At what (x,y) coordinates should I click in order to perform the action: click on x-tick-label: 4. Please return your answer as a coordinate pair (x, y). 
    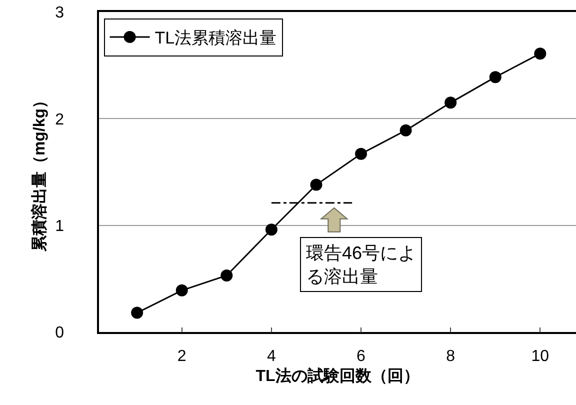
    Looking at the image, I should click on (271, 356).